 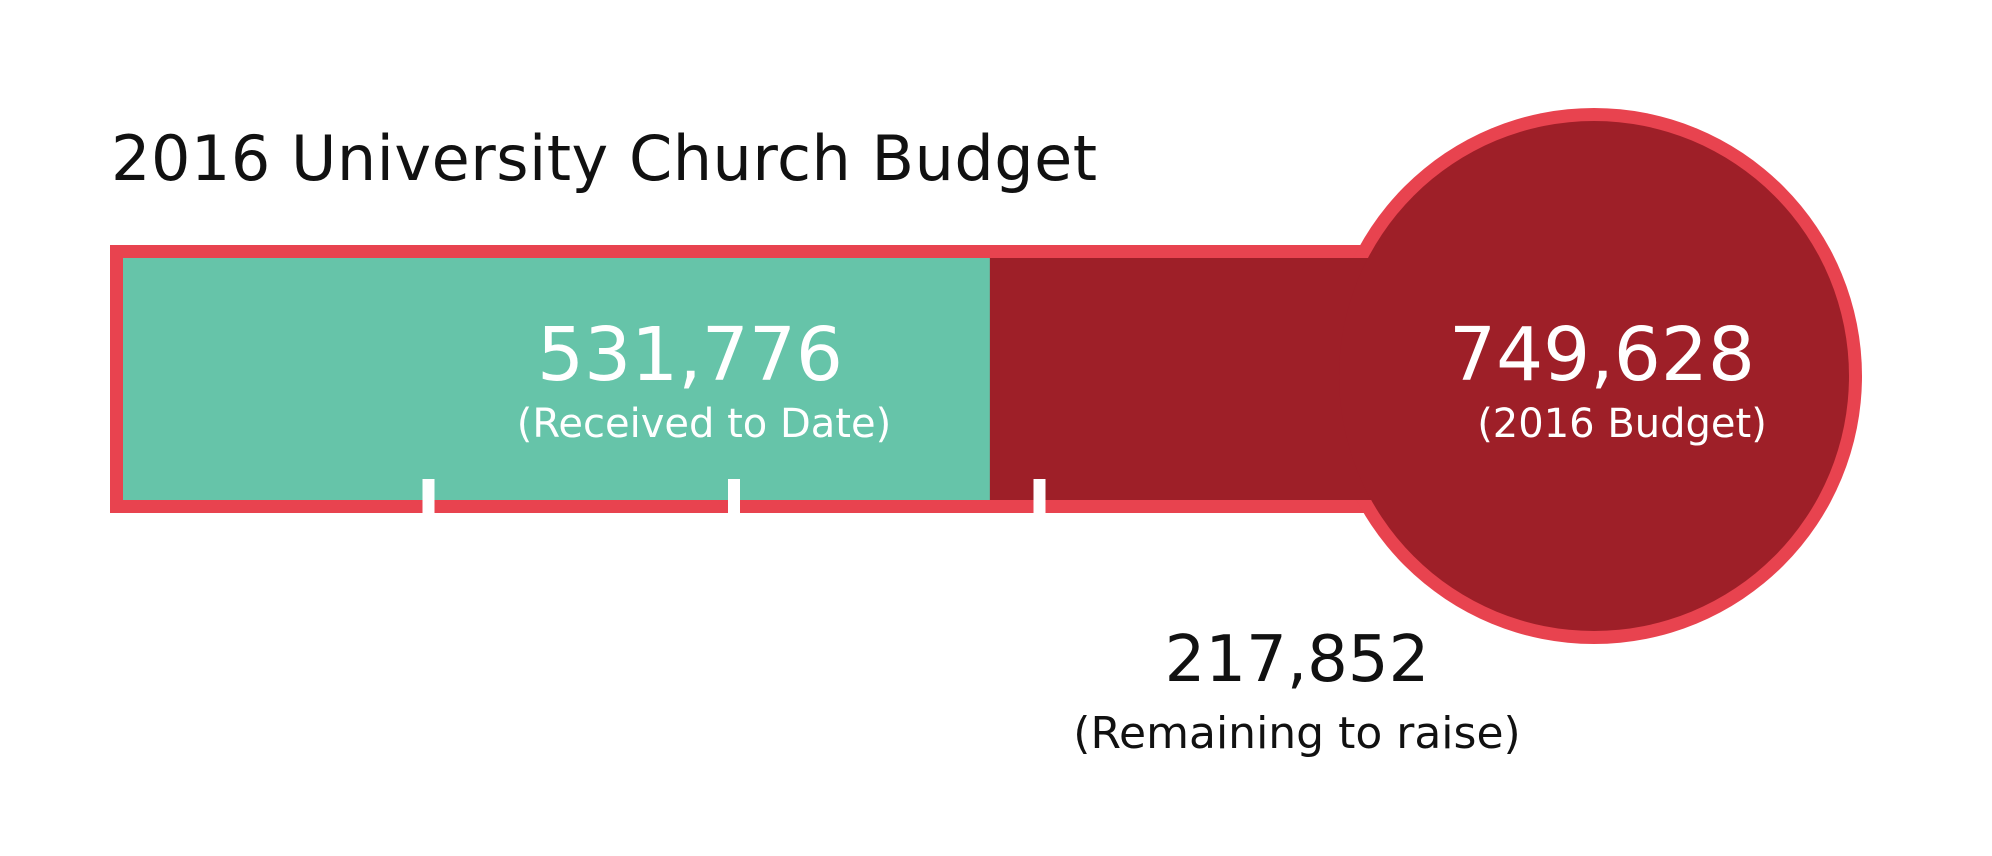 What do you see at coordinates (1602, 355) in the screenshot?
I see `budget-value-label: 749,628` at bounding box center [1602, 355].